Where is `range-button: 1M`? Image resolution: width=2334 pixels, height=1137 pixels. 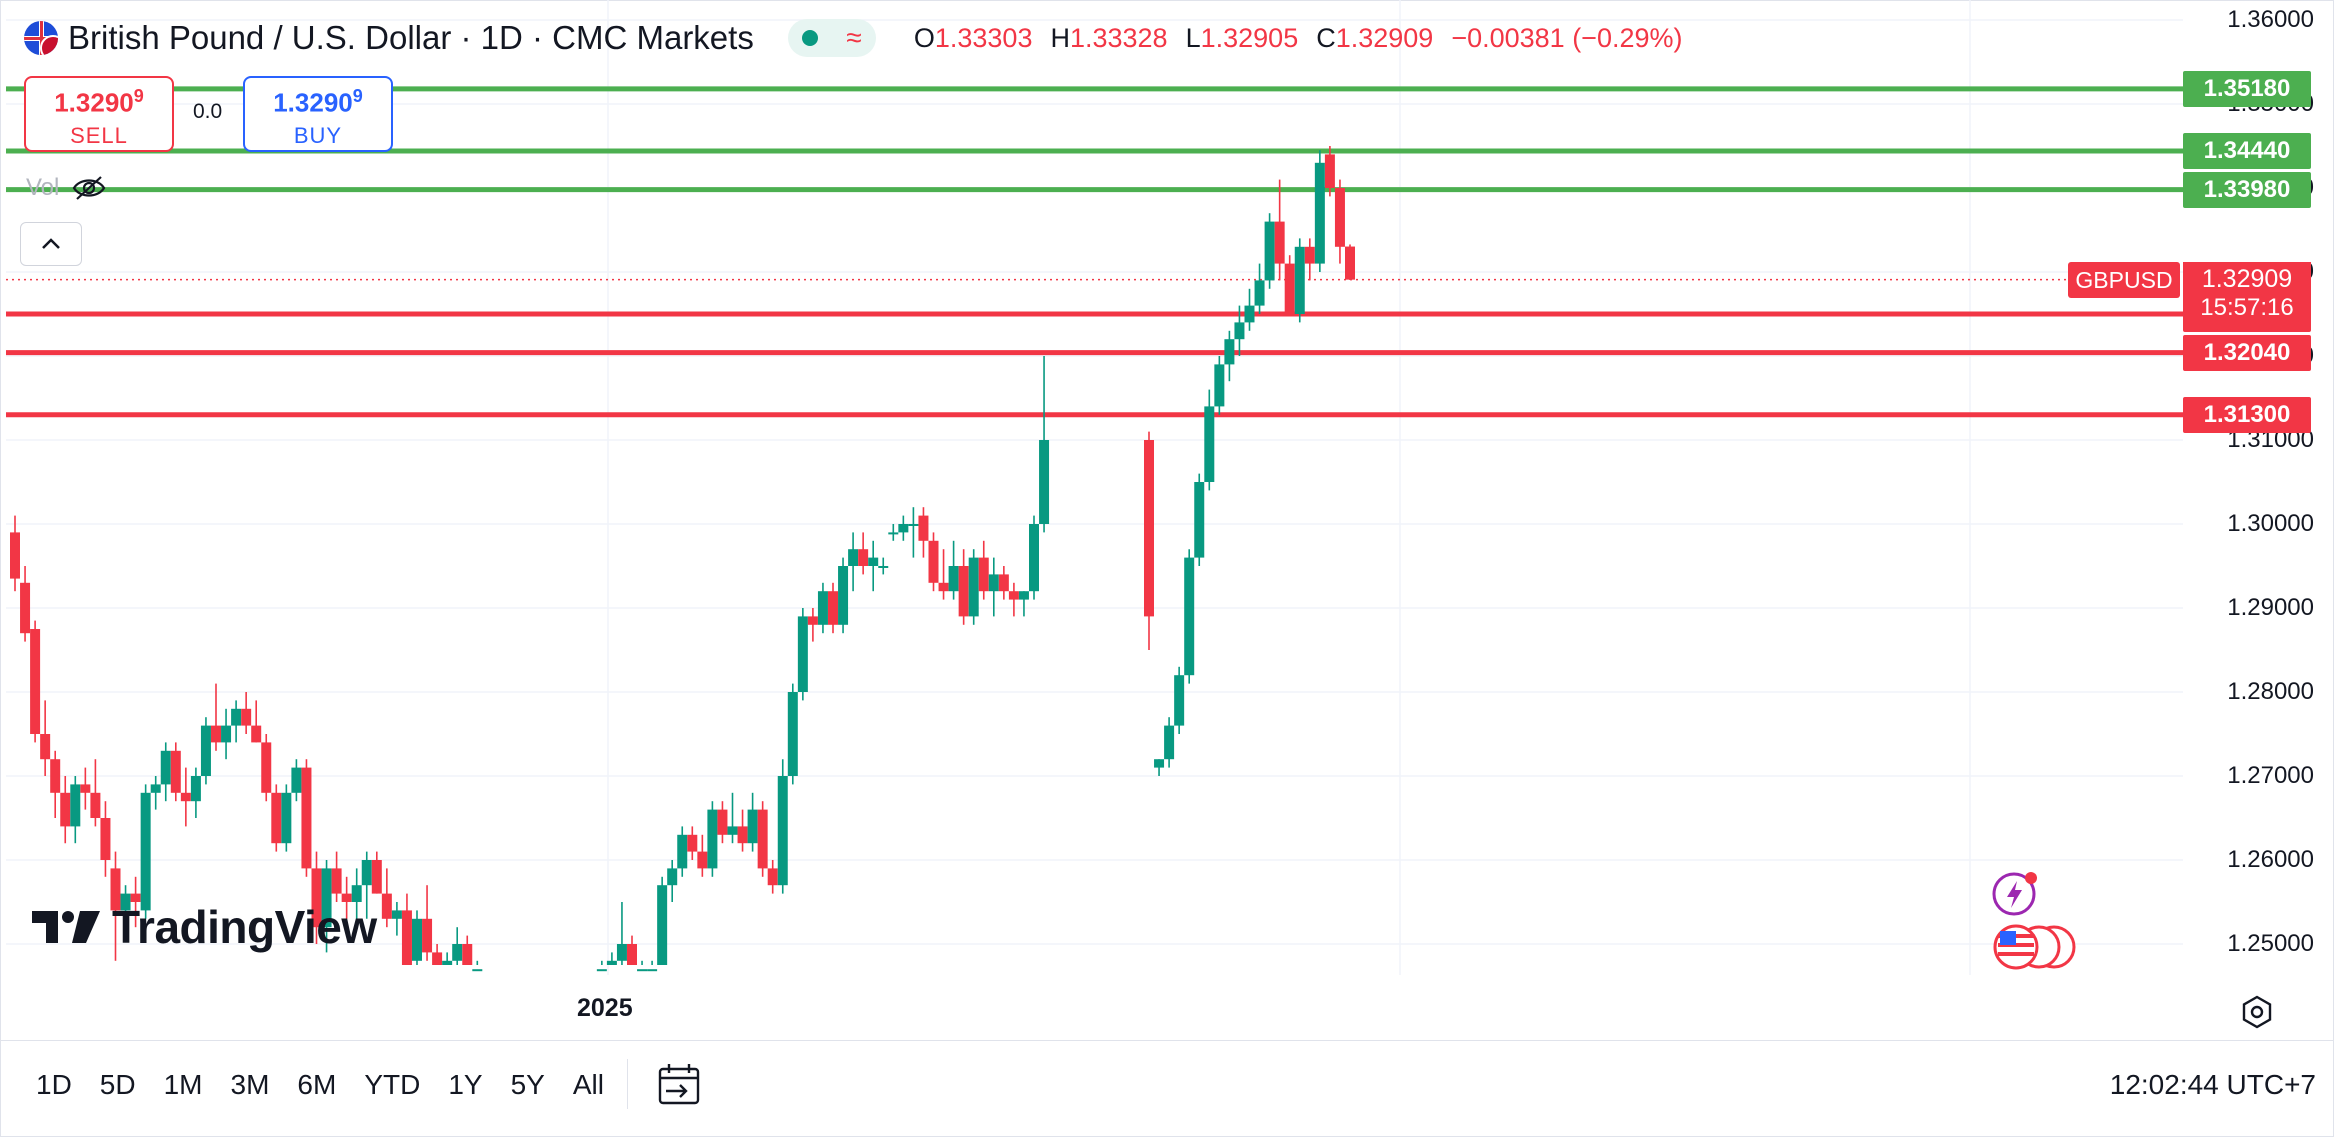 range-button: 1M is located at coordinates (183, 1084).